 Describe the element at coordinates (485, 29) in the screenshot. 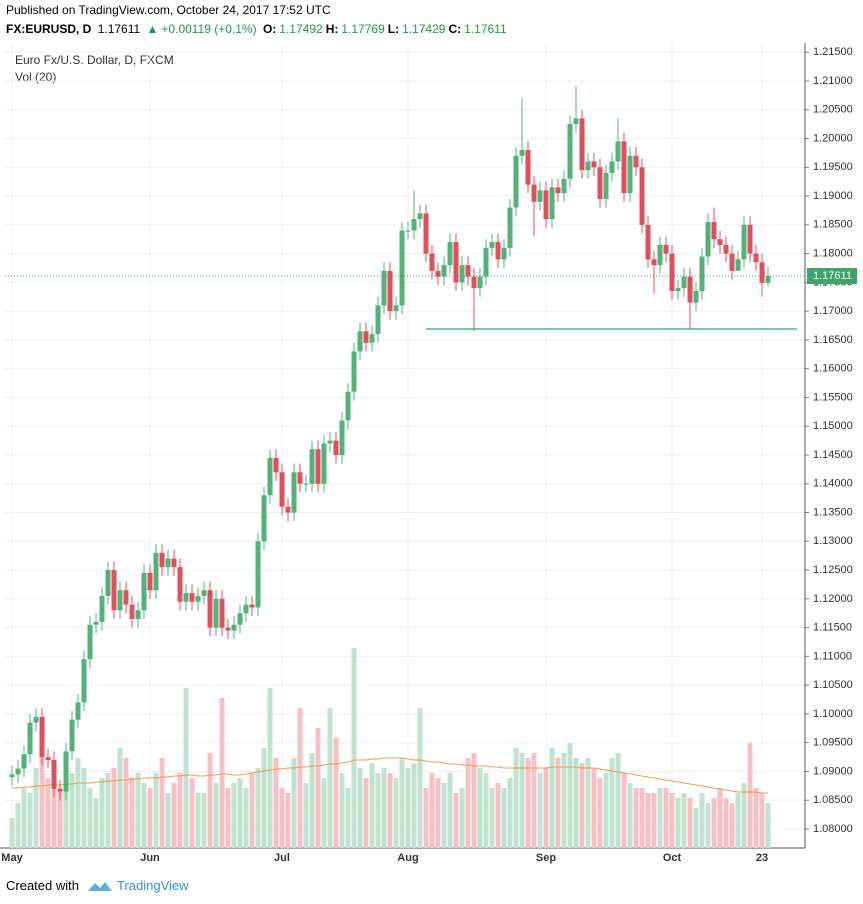

I see `ohlc-value: 1.17611` at that location.